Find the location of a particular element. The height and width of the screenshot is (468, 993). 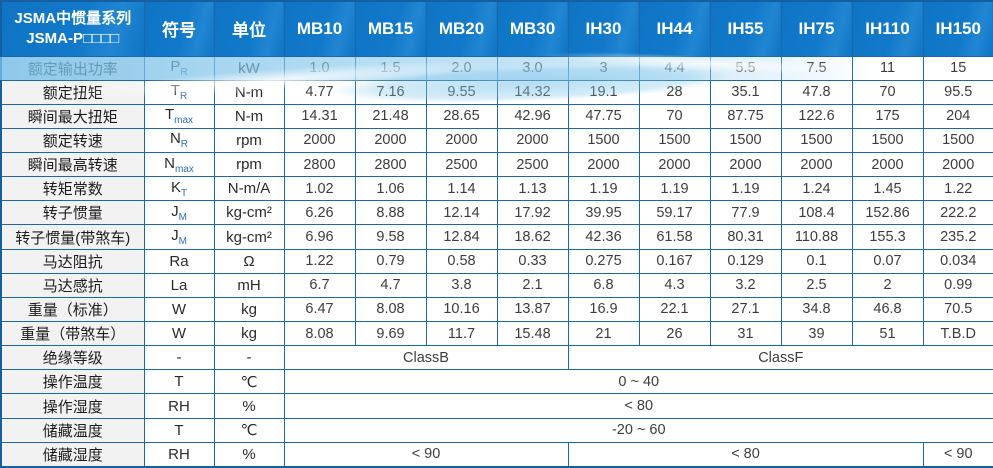

value-cell: 16.9 is located at coordinates (603, 309).